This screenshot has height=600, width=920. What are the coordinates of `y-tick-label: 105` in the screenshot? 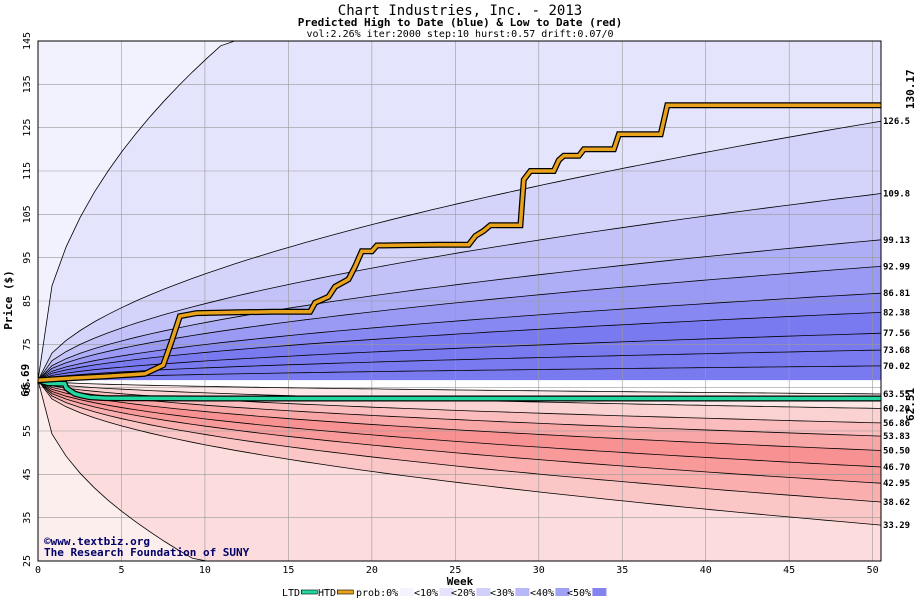 It's located at (27, 214).